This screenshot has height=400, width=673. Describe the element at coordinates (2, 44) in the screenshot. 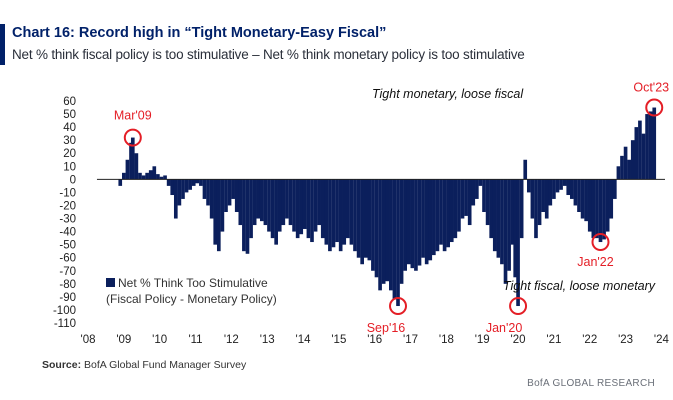

I see `title-accent-bar` at that location.